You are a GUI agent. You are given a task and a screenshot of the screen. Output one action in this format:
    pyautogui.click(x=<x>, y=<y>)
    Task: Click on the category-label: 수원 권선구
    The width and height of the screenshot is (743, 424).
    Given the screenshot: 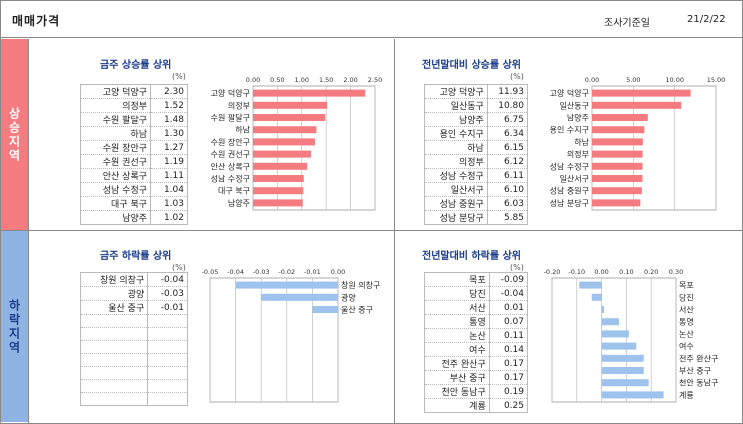 What is the action you would take?
    pyautogui.click(x=230, y=154)
    